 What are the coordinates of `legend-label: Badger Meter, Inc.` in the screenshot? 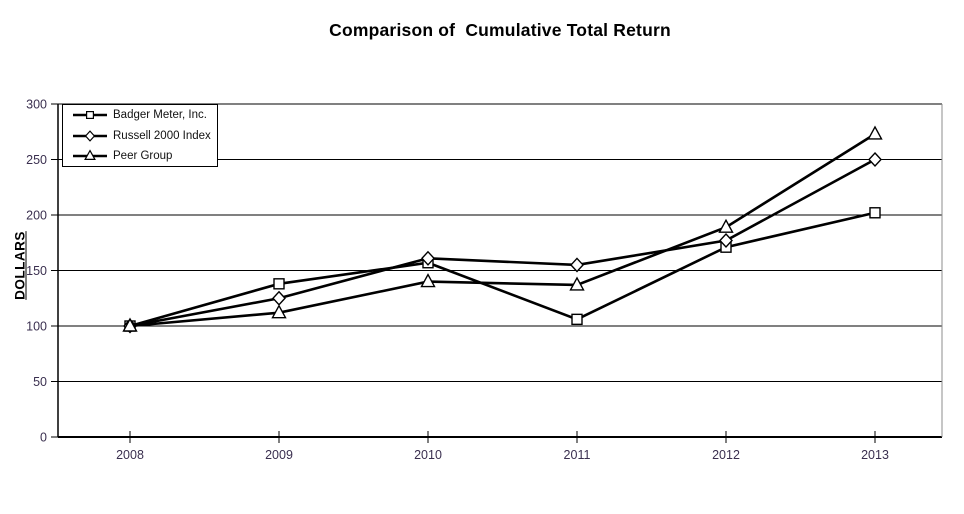 It's located at (160, 115).